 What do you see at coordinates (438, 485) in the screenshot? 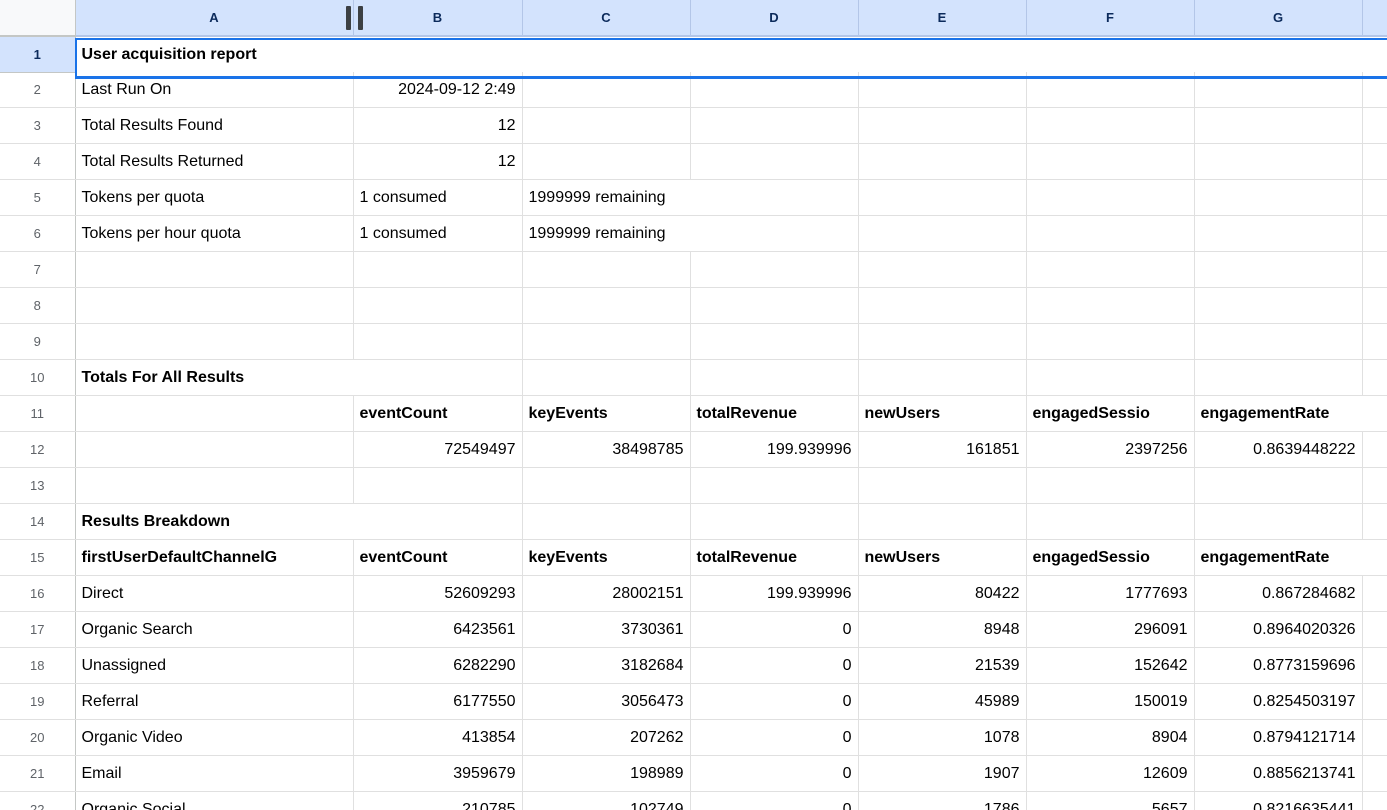
I see `cell-b13` at bounding box center [438, 485].